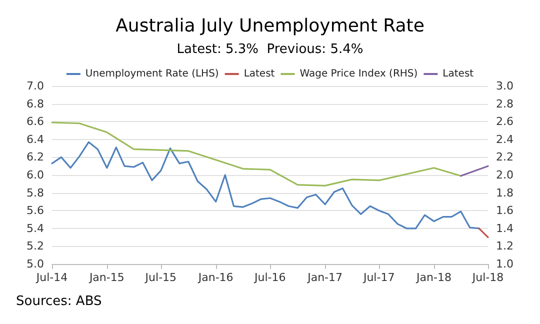 The image size is (540, 324). I want to click on y2-tick-label: 2.6, so click(505, 121).